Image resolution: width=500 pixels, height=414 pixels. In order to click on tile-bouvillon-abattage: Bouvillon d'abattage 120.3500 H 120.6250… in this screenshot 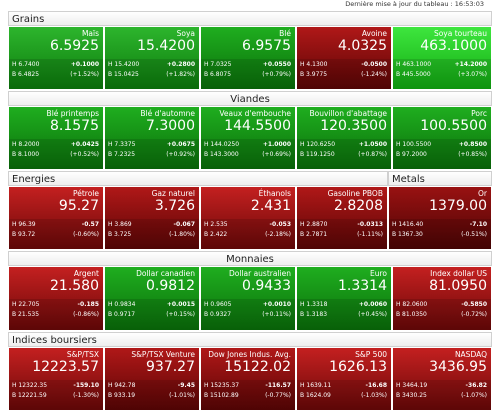, I will do `click(344, 138)`.